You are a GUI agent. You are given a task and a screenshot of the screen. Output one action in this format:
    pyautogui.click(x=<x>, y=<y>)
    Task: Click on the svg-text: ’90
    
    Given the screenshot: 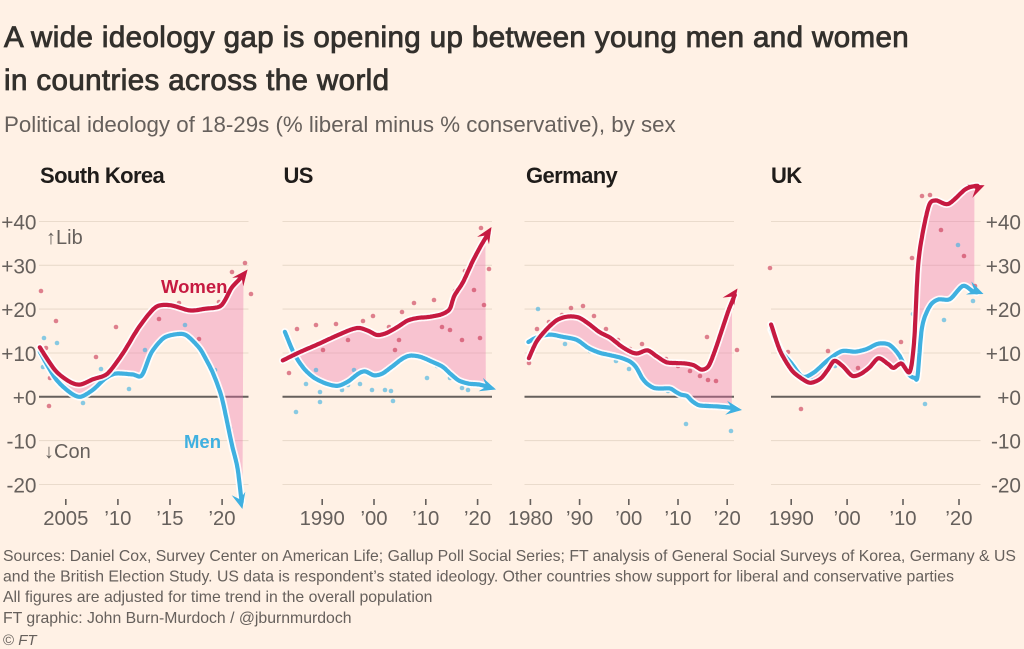 What is the action you would take?
    pyautogui.click(x=579, y=519)
    